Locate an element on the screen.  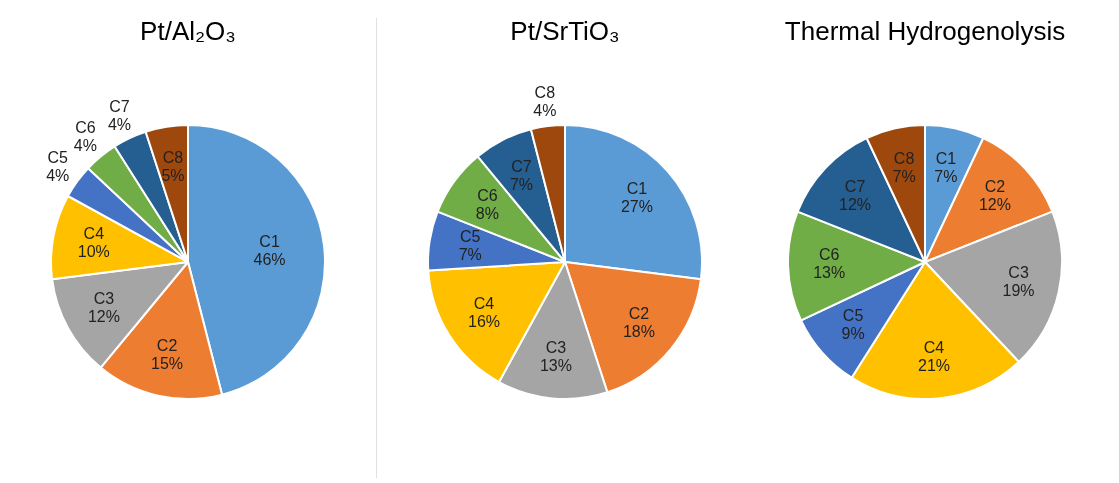
data-label: 16% is located at coordinates (484, 321).